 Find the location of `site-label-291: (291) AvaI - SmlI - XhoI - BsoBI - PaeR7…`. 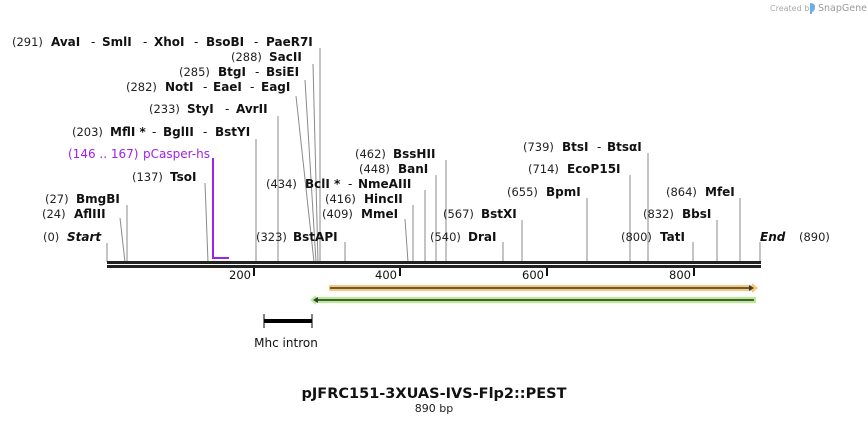

site-label-291: (291) AvaI - SmlI - XhoI - BsoBI - PaeR7… is located at coordinates (162, 40).